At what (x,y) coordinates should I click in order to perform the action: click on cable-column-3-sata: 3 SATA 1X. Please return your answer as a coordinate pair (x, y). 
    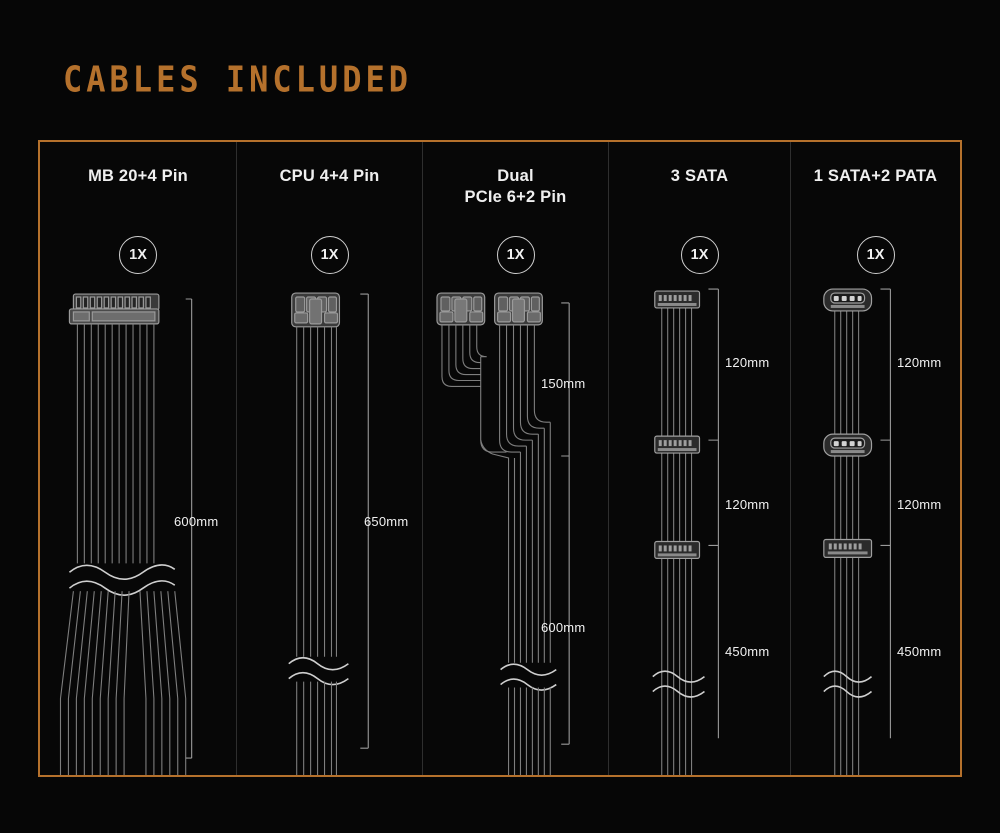
    Looking at the image, I should click on (699, 458).